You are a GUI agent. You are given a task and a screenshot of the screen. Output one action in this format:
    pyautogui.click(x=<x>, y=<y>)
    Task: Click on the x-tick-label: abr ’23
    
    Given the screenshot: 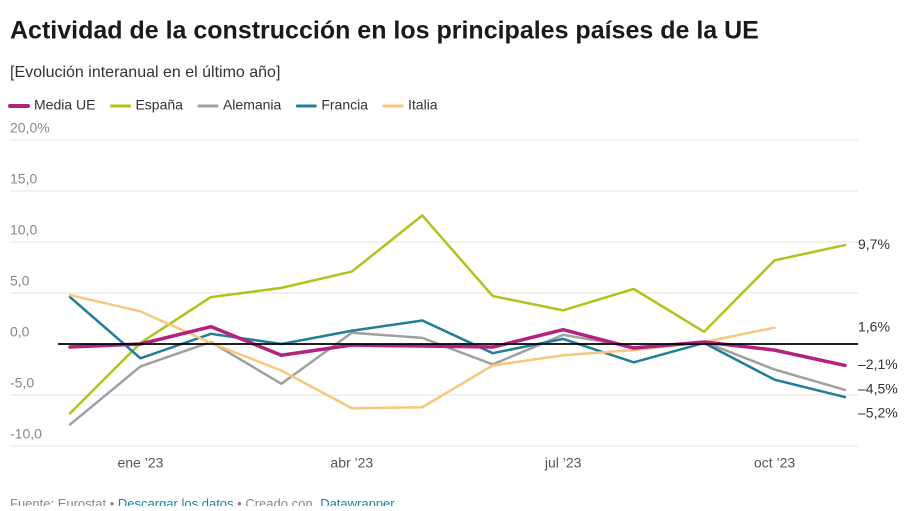 What is the action you would take?
    pyautogui.click(x=351, y=463)
    